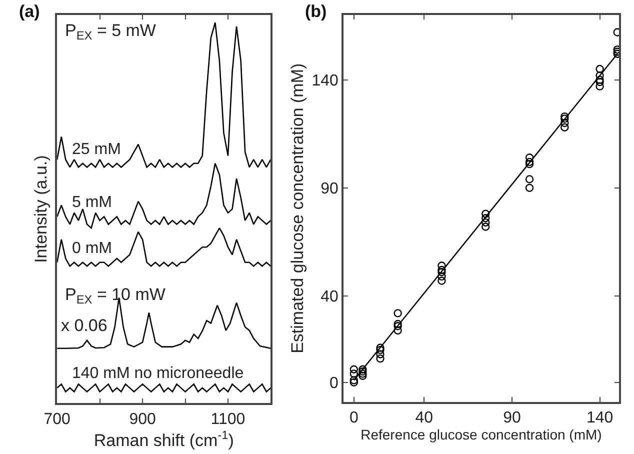  What do you see at coordinates (297, 208) in the screenshot?
I see `y-axis-title: Estimated glucose concentration (mM)` at bounding box center [297, 208].